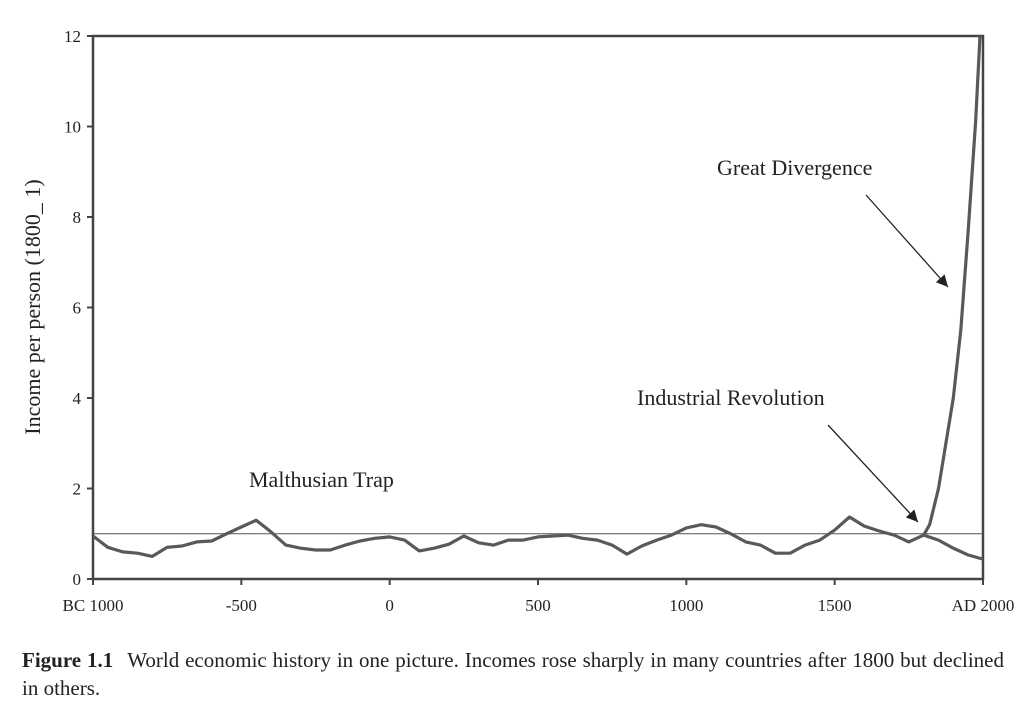 This screenshot has width=1024, height=715. I want to click on annotation: Great Divergence, so click(794, 167).